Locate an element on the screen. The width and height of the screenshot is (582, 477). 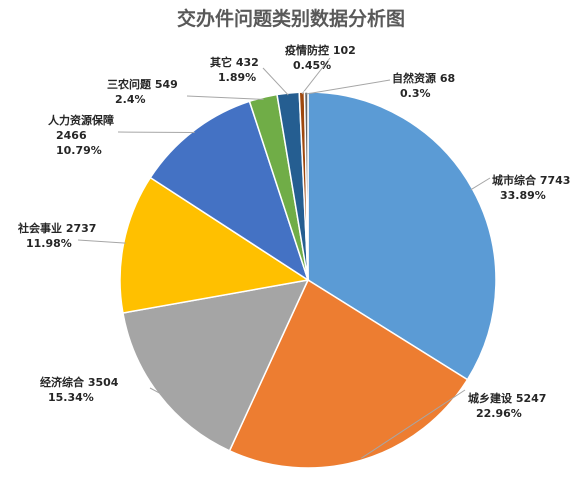
slice-label-4: 社会事业 2737 11.98% is located at coordinates (56, 235).